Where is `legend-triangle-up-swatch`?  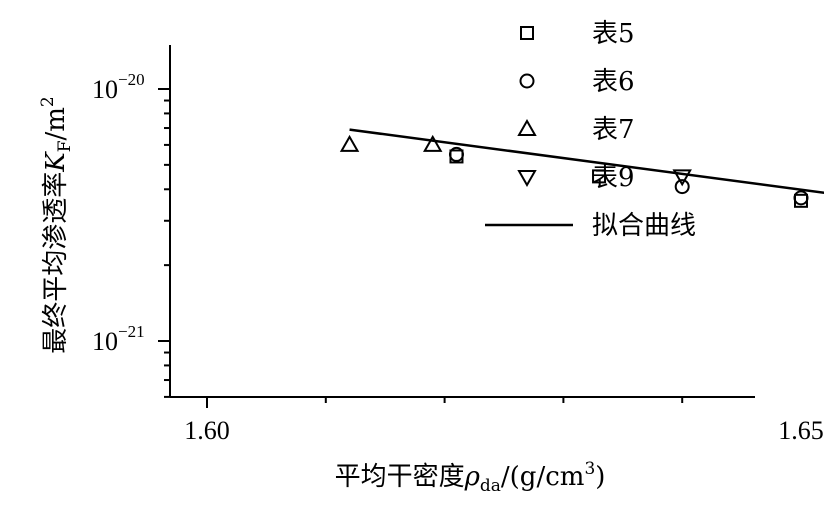
legend-triangle-up-swatch is located at coordinates (527, 127).